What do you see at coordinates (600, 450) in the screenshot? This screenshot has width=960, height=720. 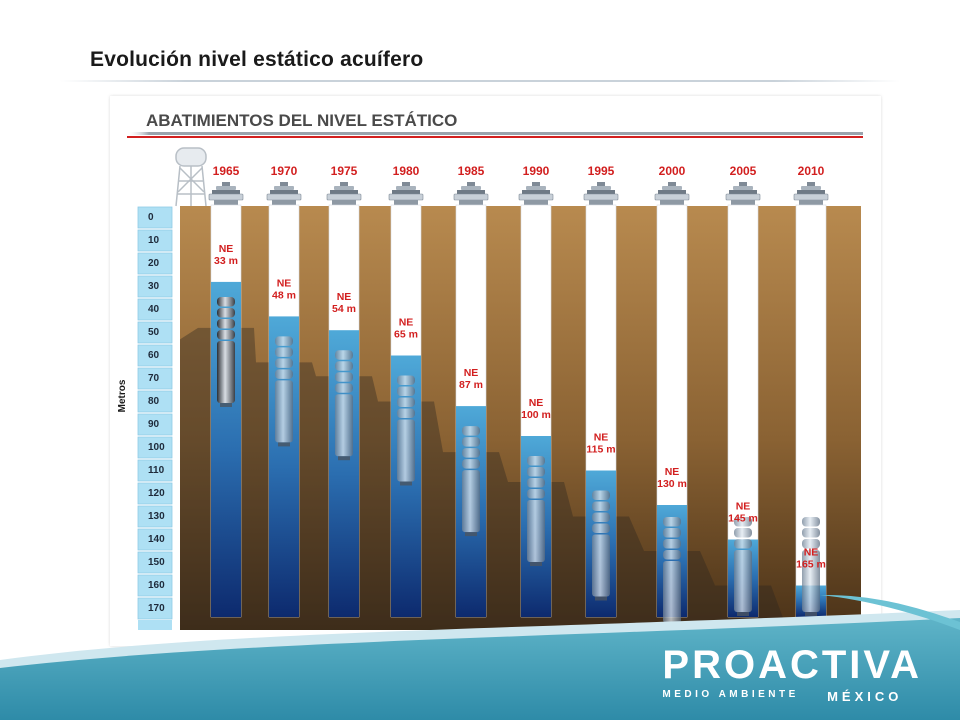 I see `ne-depth-label: 115 m` at bounding box center [600, 450].